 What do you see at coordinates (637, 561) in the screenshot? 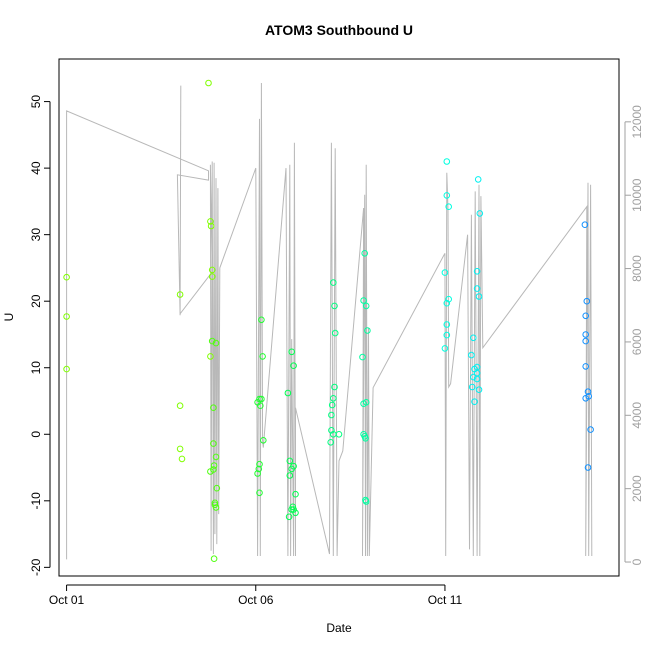
I see `y2-tick-label: 0` at bounding box center [637, 561].